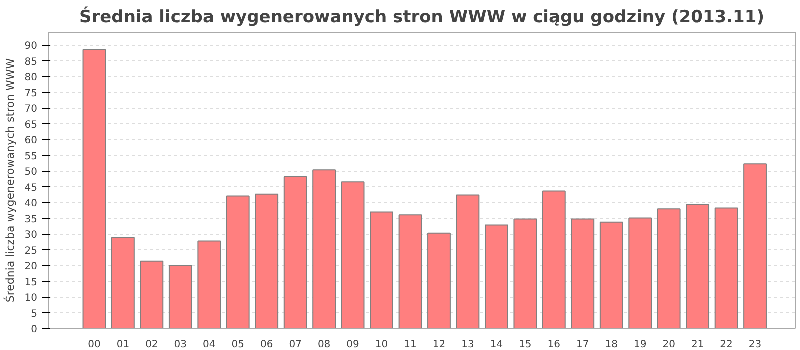 Image resolution: width=800 pixels, height=350 pixels. Describe the element at coordinates (324, 345) in the screenshot. I see `x-tick-label: 08` at that location.